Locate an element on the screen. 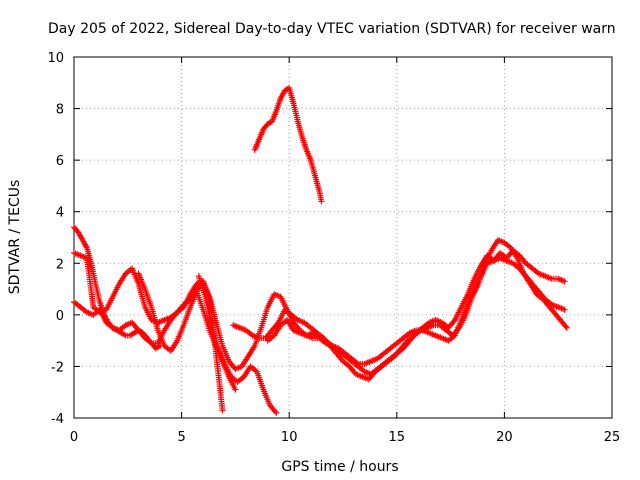 This screenshot has width=640, height=480. y-tick-label: 8 is located at coordinates (60, 110).